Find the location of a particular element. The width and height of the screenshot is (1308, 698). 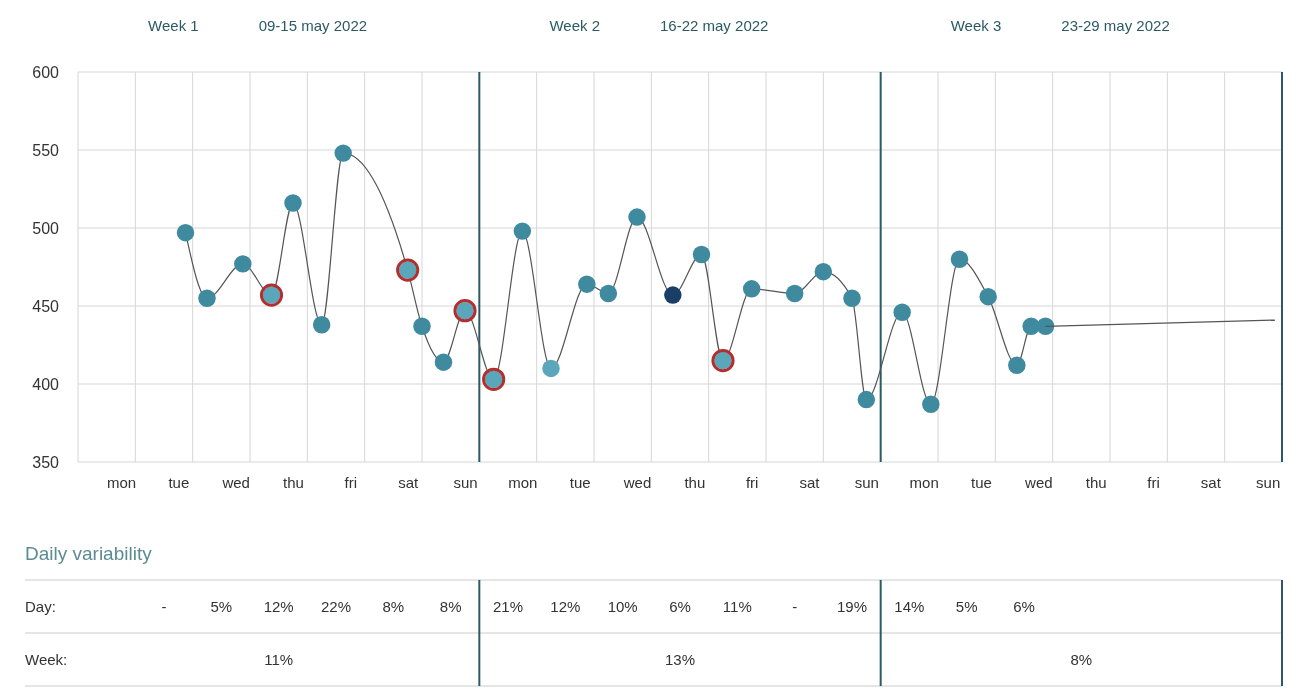

text: 09-15 may 2022 is located at coordinates (313, 25).